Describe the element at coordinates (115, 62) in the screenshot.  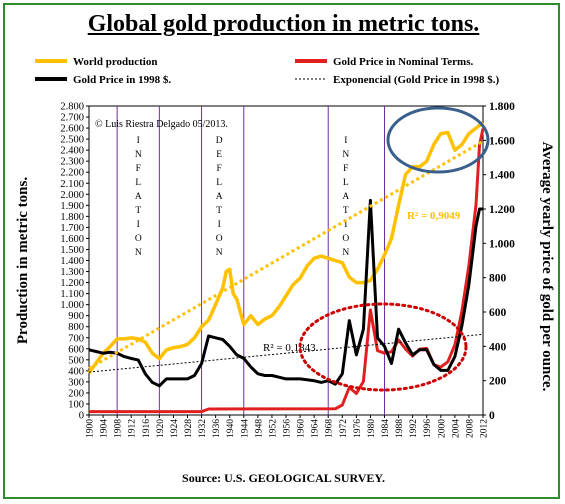
I see `legend-label-world-production: World production` at that location.